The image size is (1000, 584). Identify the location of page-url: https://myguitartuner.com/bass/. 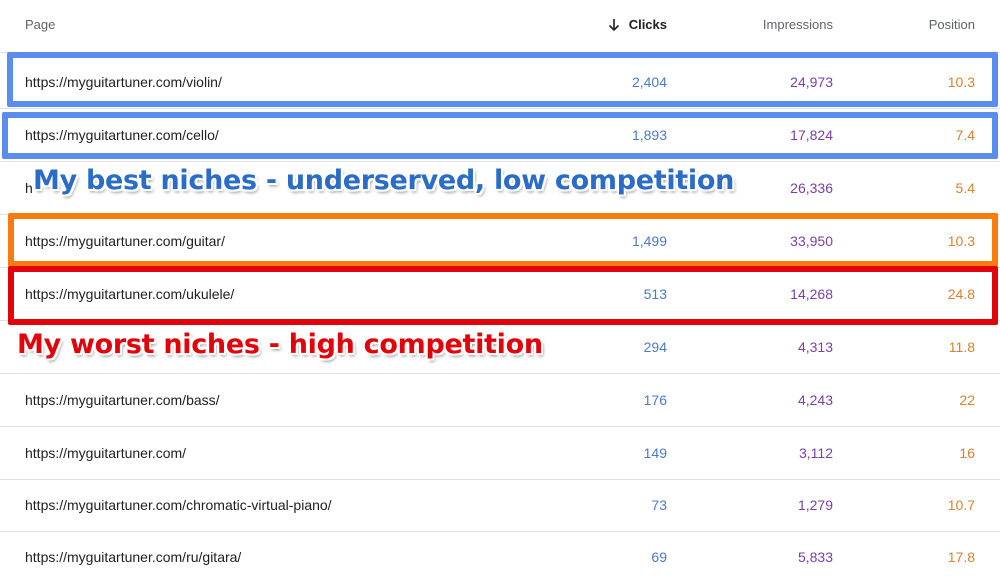
(122, 400).